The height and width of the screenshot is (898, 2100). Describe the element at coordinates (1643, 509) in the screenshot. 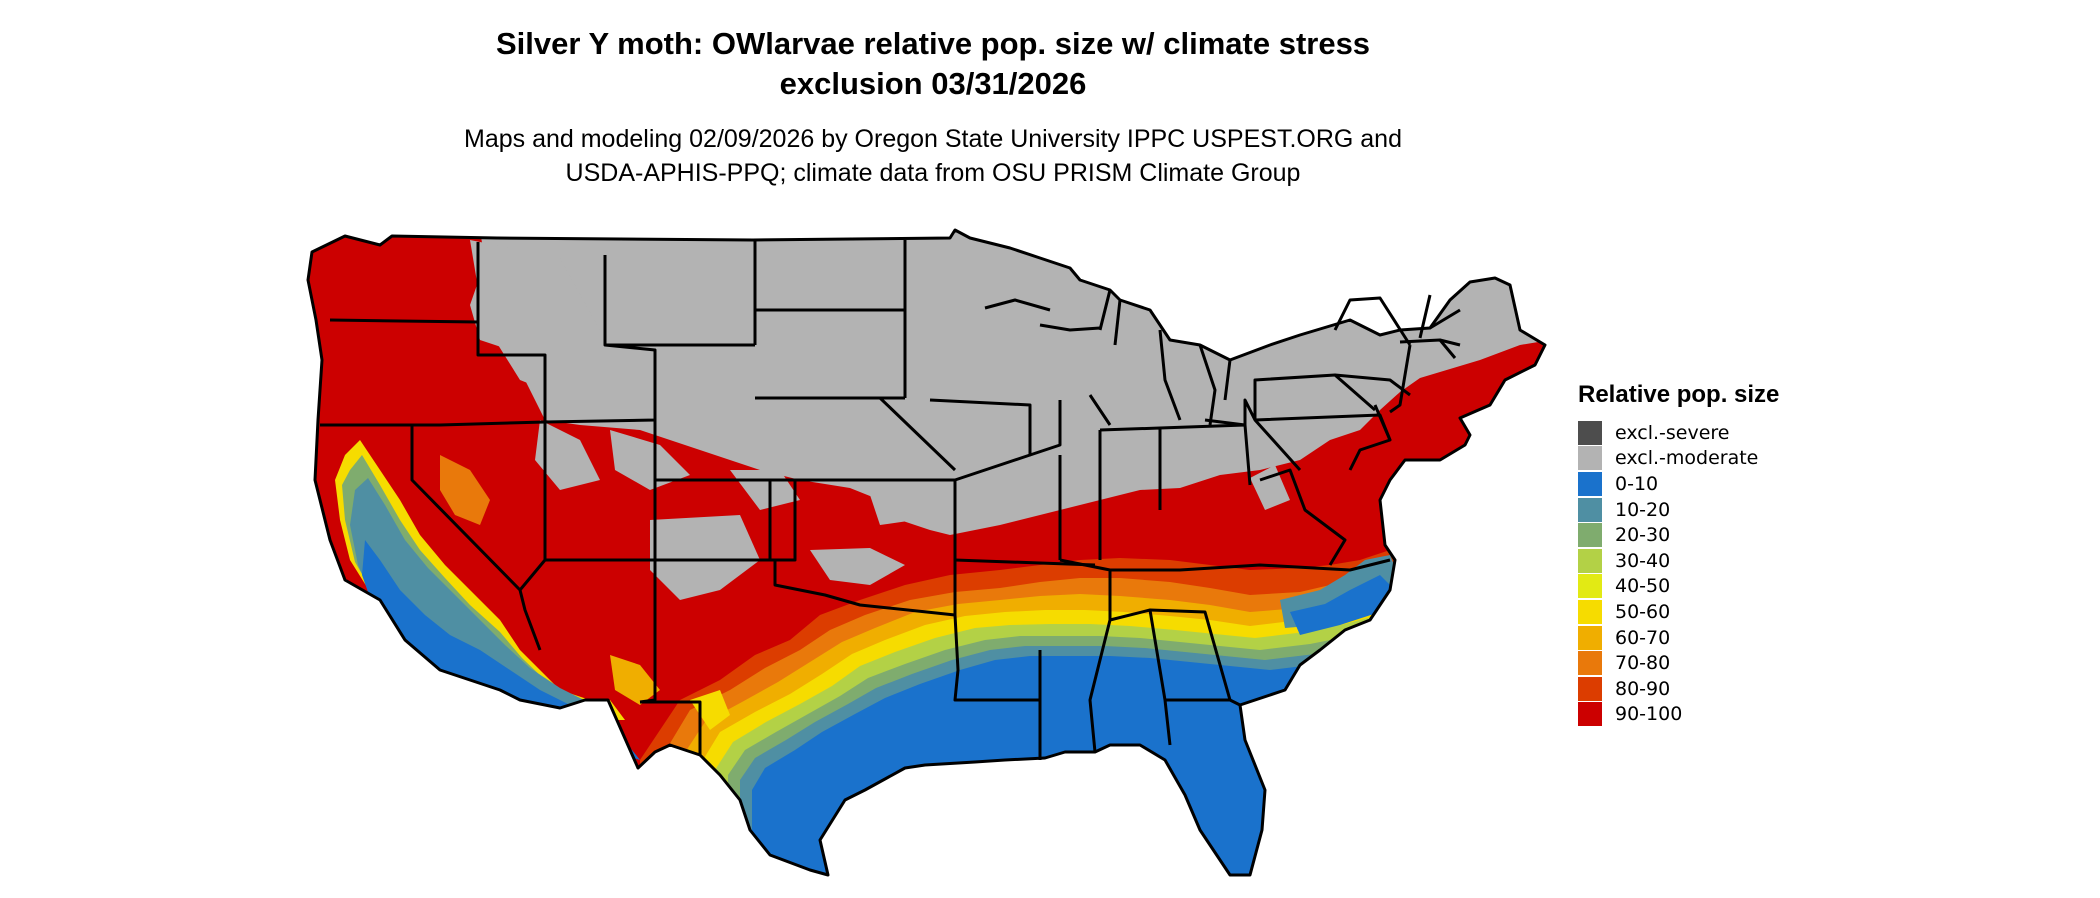

I see `legend-label: 10-20` at that location.